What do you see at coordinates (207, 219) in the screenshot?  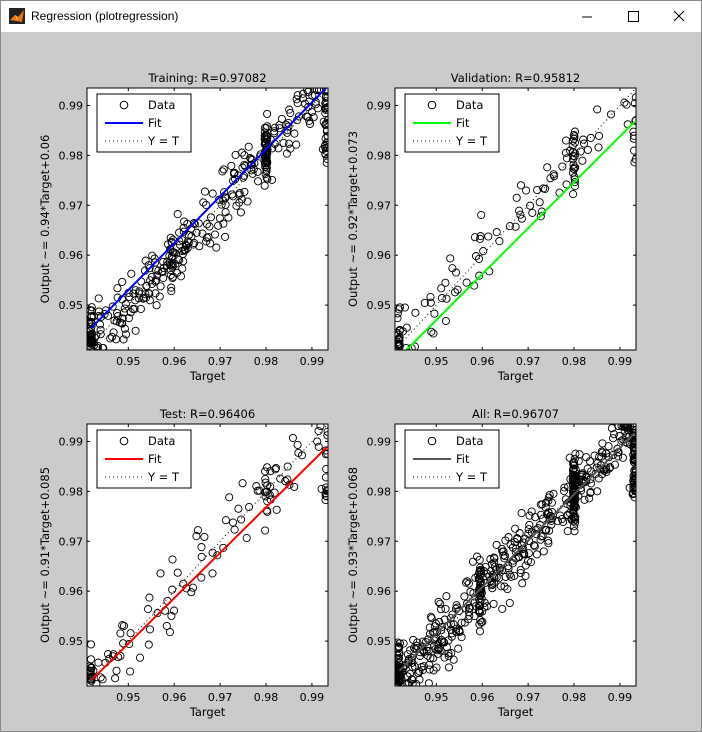 I see `identity-line` at bounding box center [207, 219].